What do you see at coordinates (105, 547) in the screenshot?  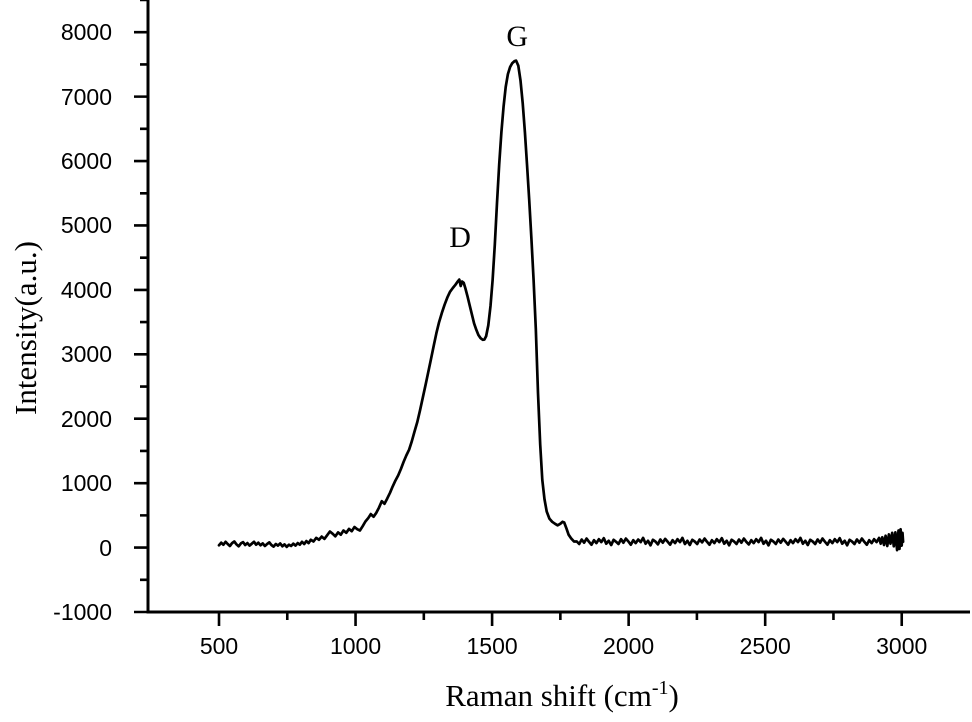 I see `y-tick-label-0: 0` at bounding box center [105, 547].